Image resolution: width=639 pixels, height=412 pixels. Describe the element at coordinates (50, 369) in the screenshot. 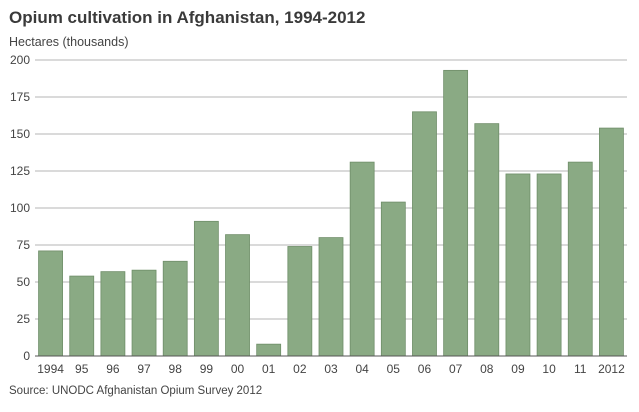

I see `x-tick-label: 1994` at that location.